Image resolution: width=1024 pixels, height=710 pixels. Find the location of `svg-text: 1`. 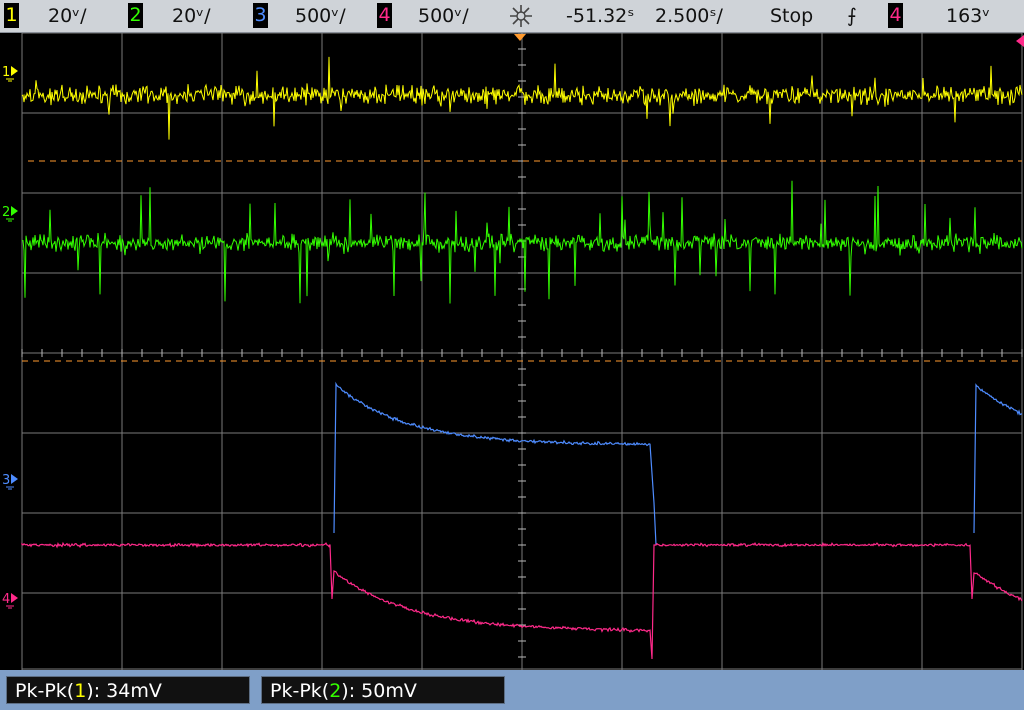

svg-text: 1 is located at coordinates (6, 72).